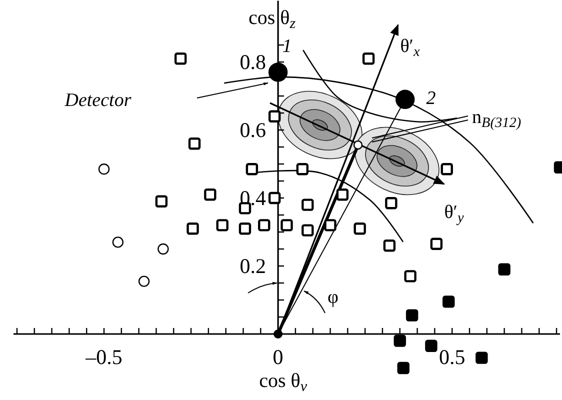 Image resolution: width=562 pixels, height=400 pixels. I want to click on x-tick-label: 0, so click(278, 357).